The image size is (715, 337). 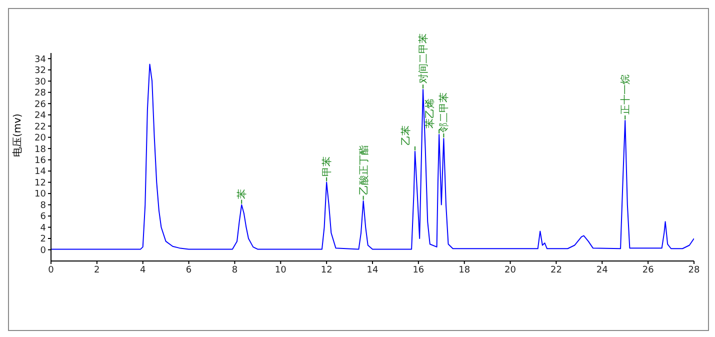 What do you see at coordinates (602, 270) in the screenshot?
I see `x-tick-label: 24` at bounding box center [602, 270].